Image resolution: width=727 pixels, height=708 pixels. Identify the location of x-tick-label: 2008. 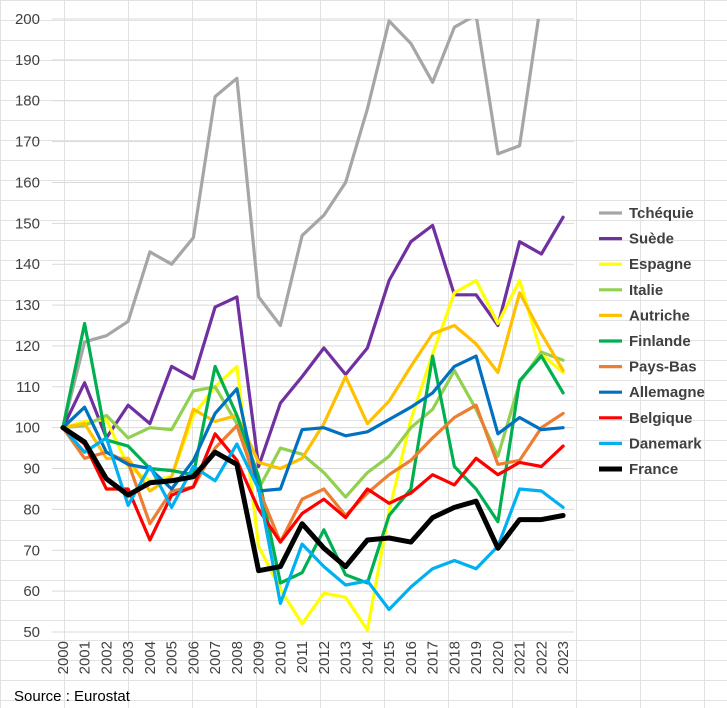
(237, 657).